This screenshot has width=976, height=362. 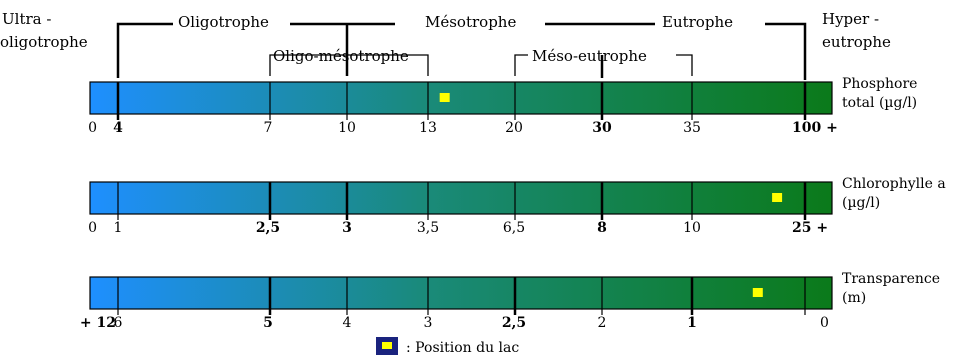 What do you see at coordinates (514, 228) in the screenshot?
I see `bar-tick-label: 6,5` at bounding box center [514, 228].